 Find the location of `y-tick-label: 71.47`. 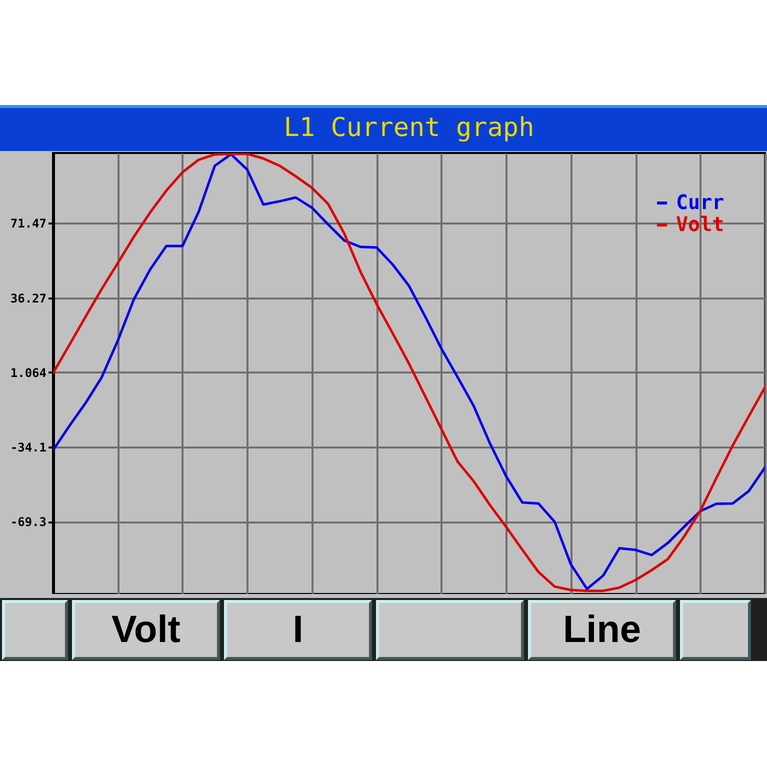

y-tick-label: 71.47 is located at coordinates (28, 223).